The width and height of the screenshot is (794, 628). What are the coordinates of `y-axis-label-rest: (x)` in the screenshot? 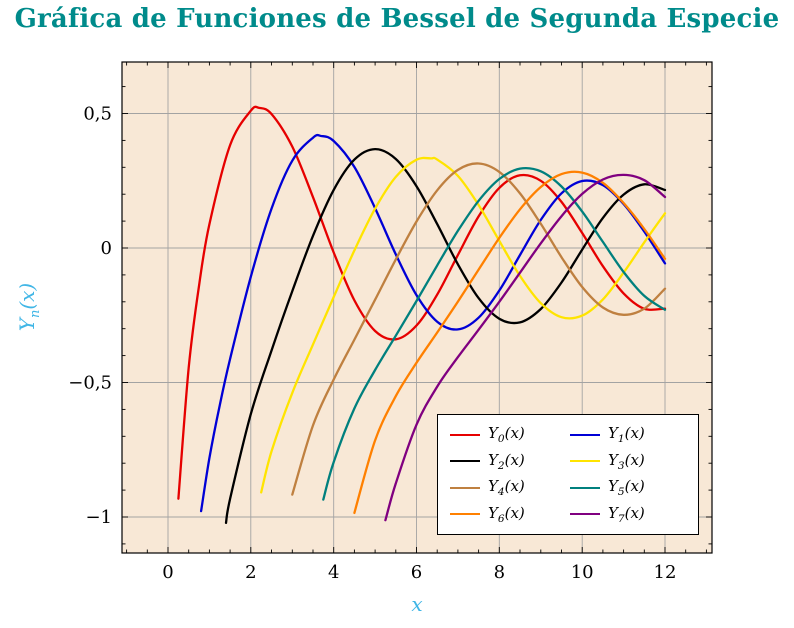 It's located at (27, 296).